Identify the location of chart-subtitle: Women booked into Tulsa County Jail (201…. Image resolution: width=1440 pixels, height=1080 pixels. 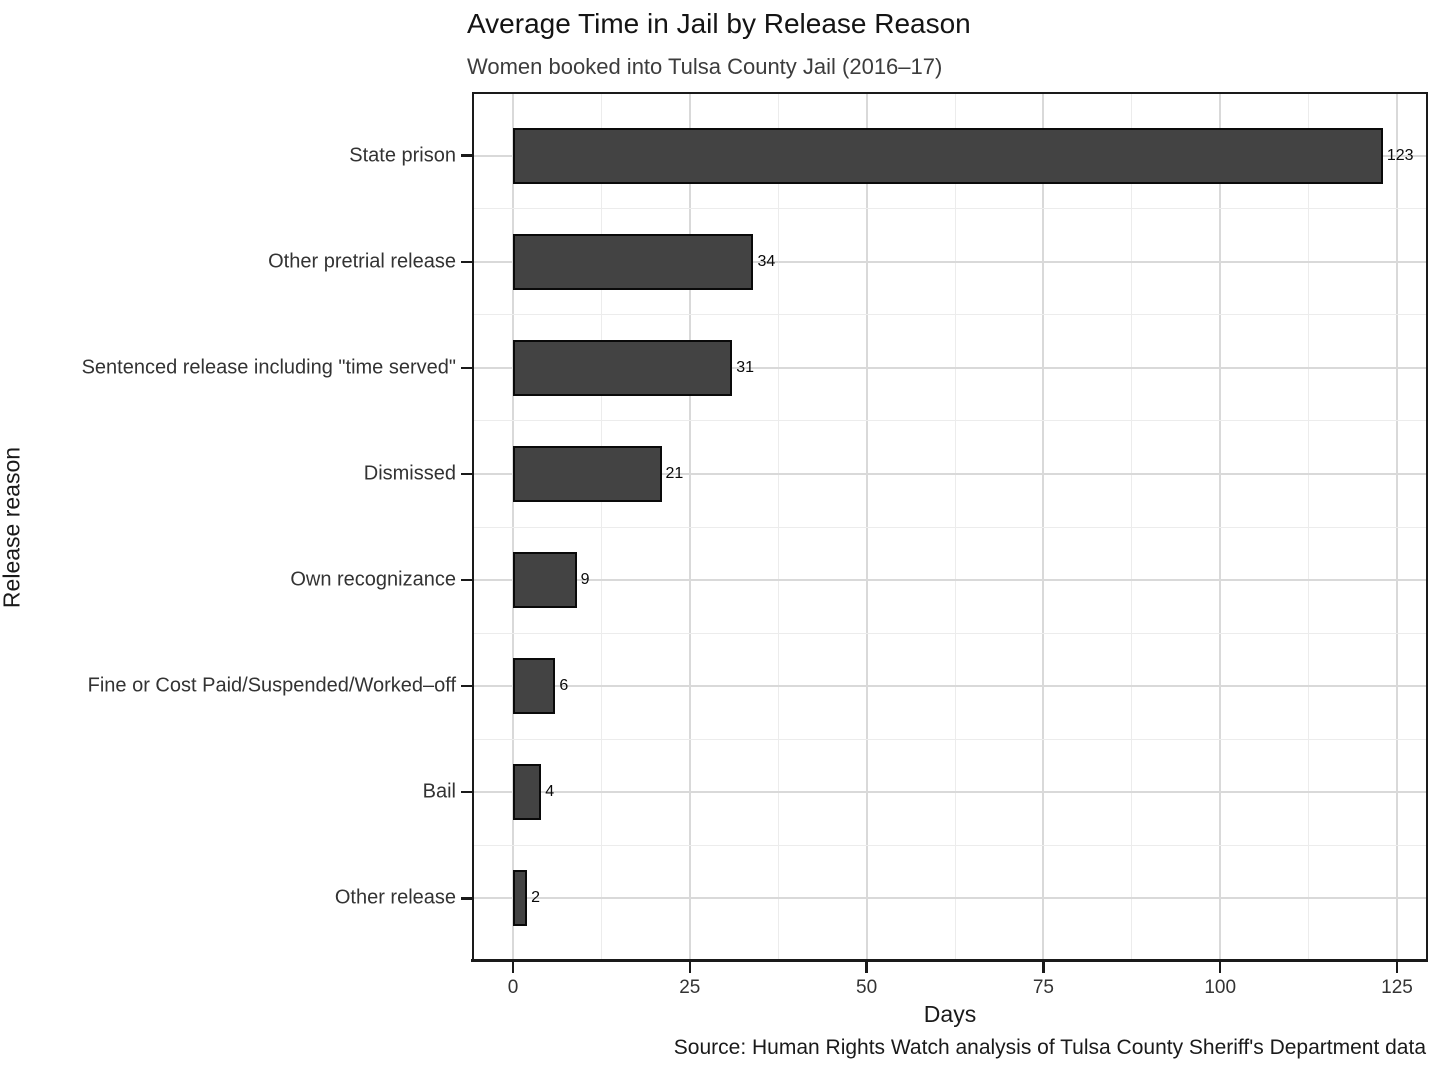
(705, 66).